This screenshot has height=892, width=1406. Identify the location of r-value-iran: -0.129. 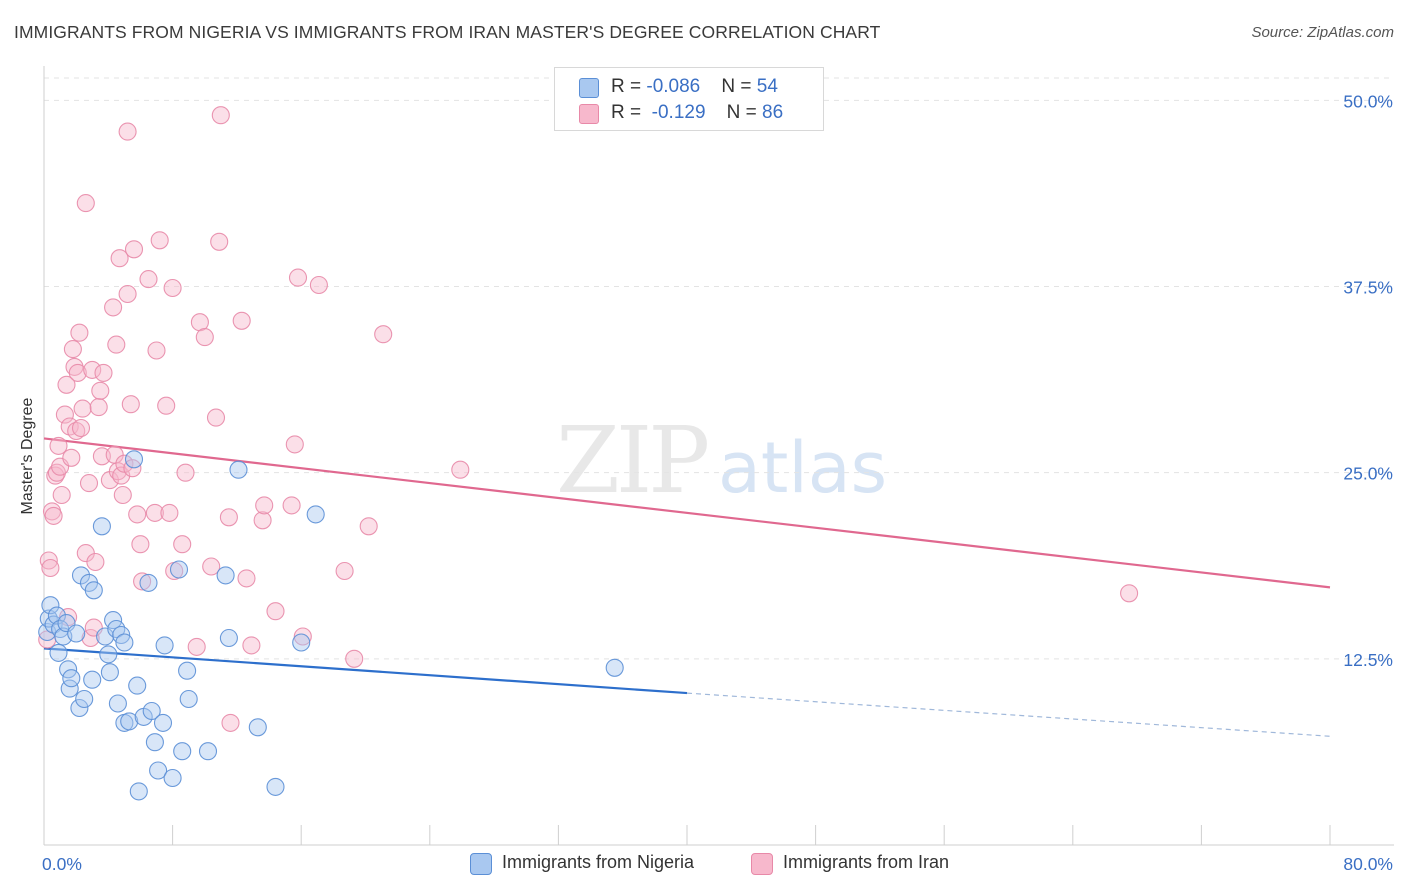
(676, 112).